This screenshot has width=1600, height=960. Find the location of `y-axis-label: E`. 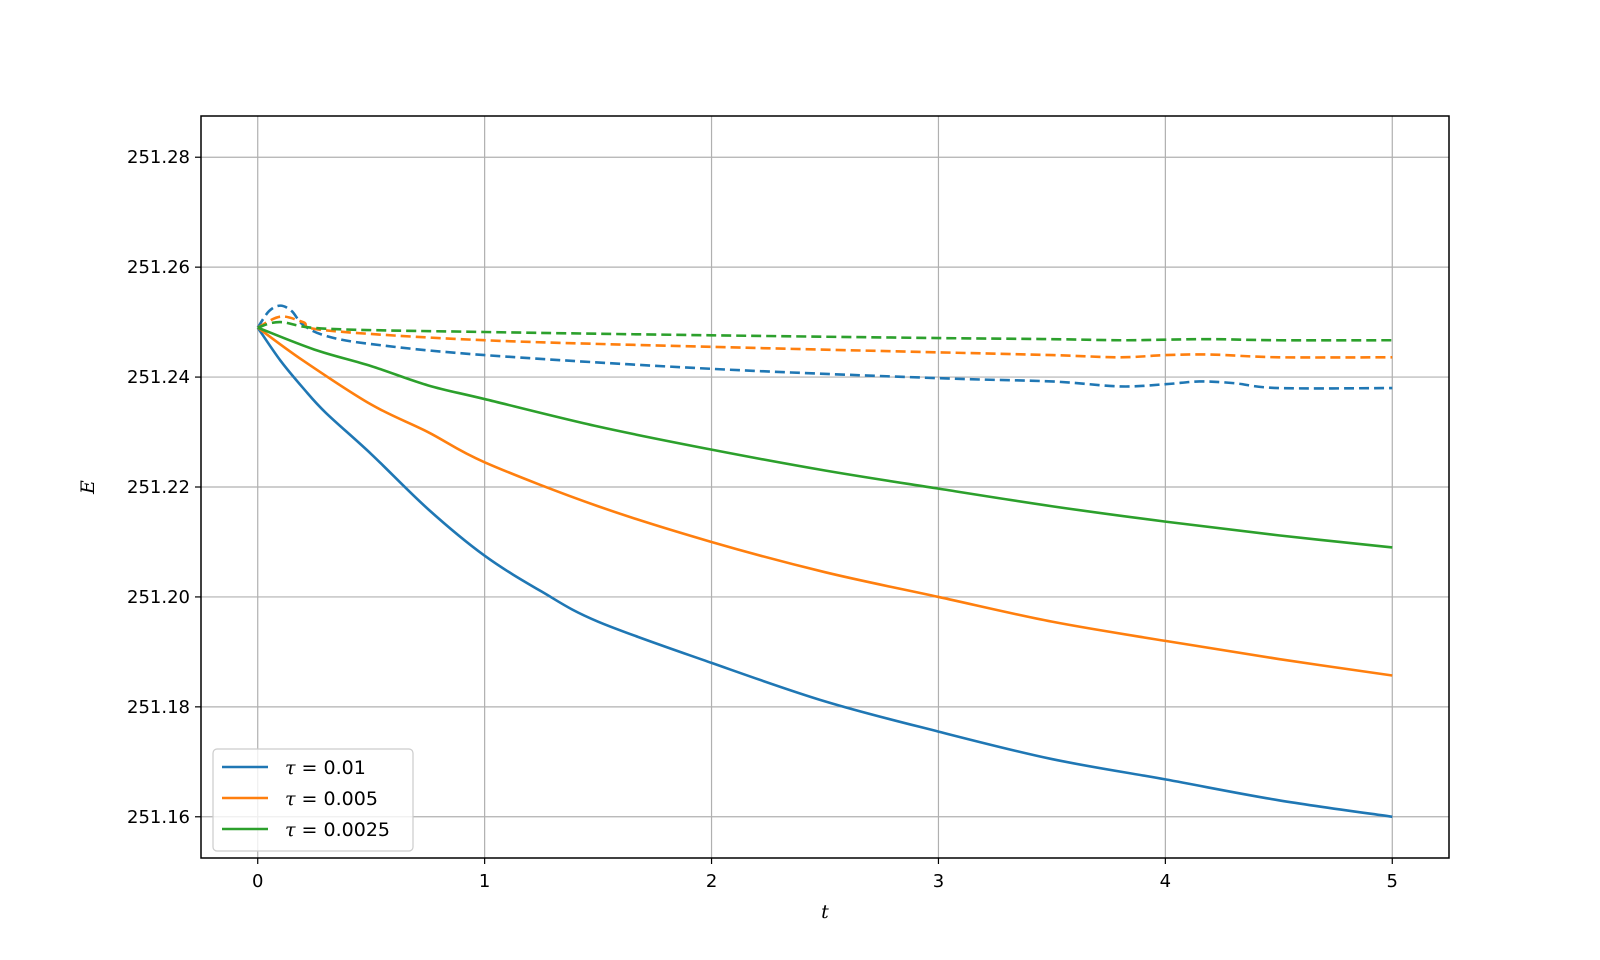

y-axis-label: E is located at coordinates (88, 487).